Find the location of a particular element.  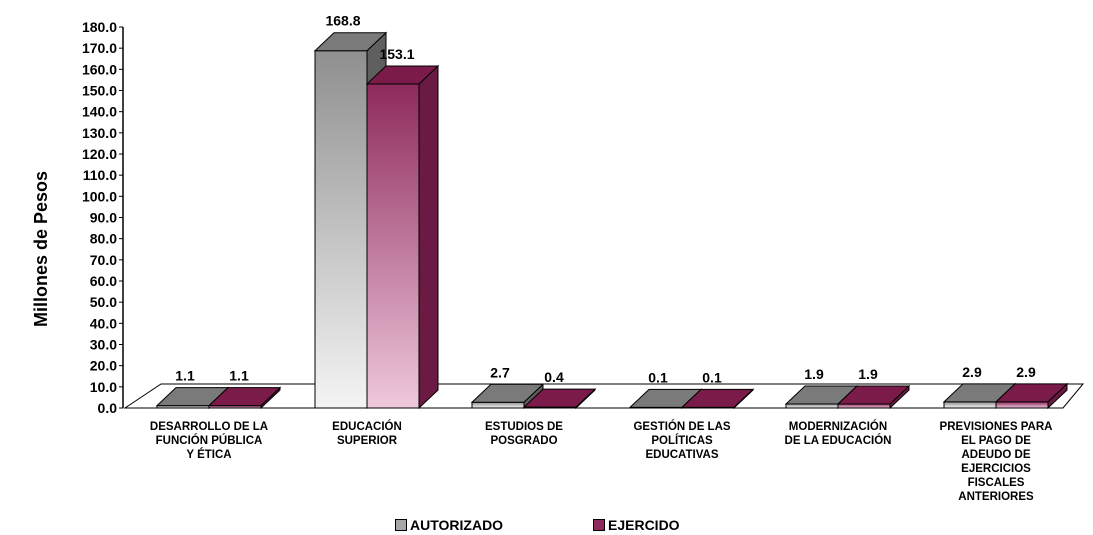

y-tick-label: 90.0 is located at coordinates (103, 218).